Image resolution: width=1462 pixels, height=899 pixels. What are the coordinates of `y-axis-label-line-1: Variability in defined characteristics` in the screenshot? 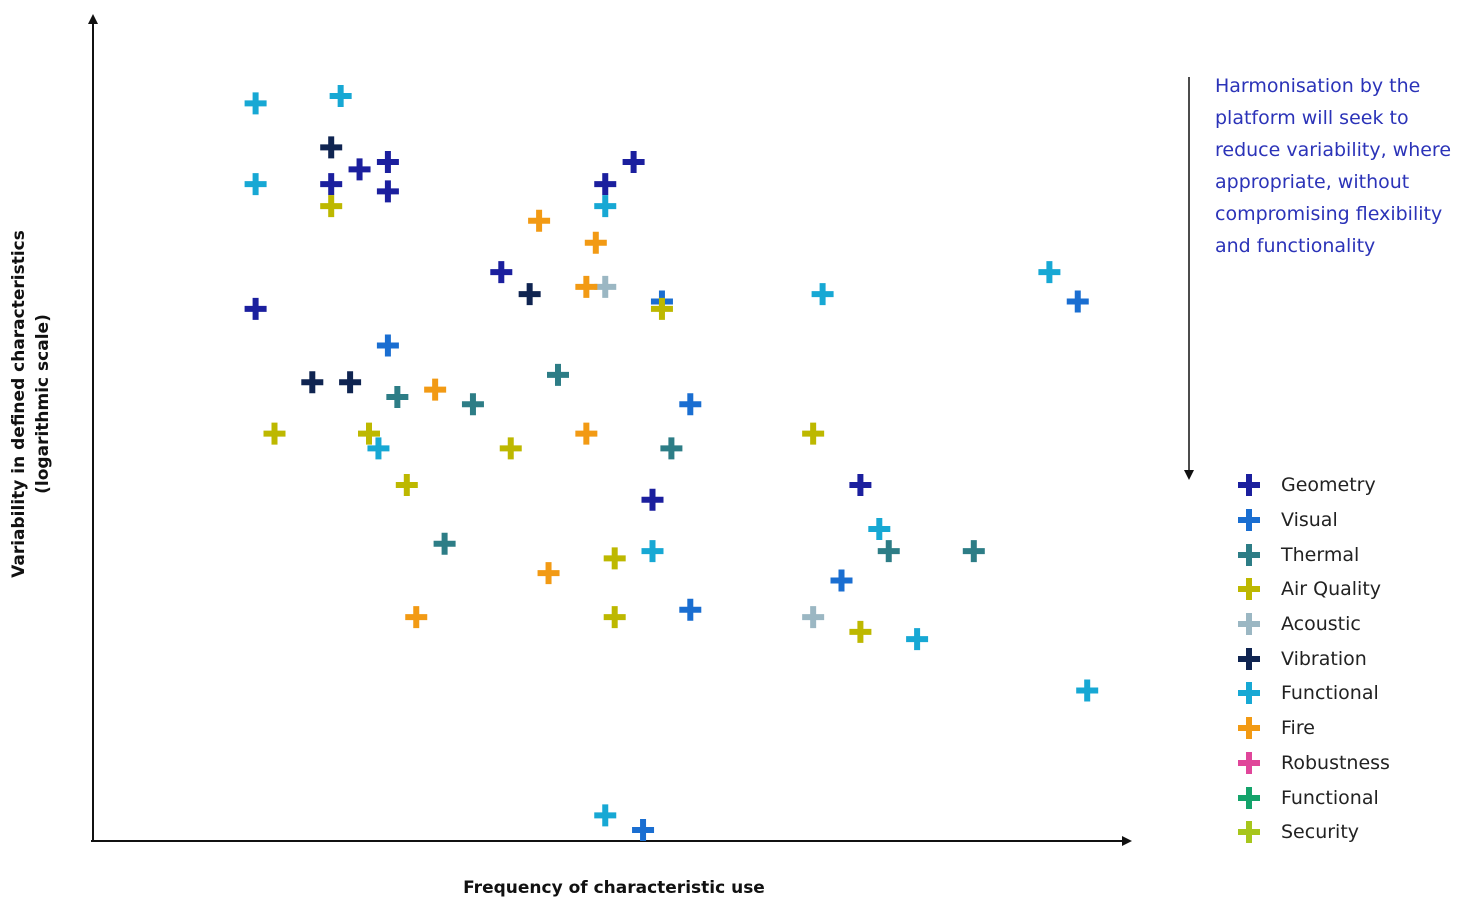 It's located at (19, 404).